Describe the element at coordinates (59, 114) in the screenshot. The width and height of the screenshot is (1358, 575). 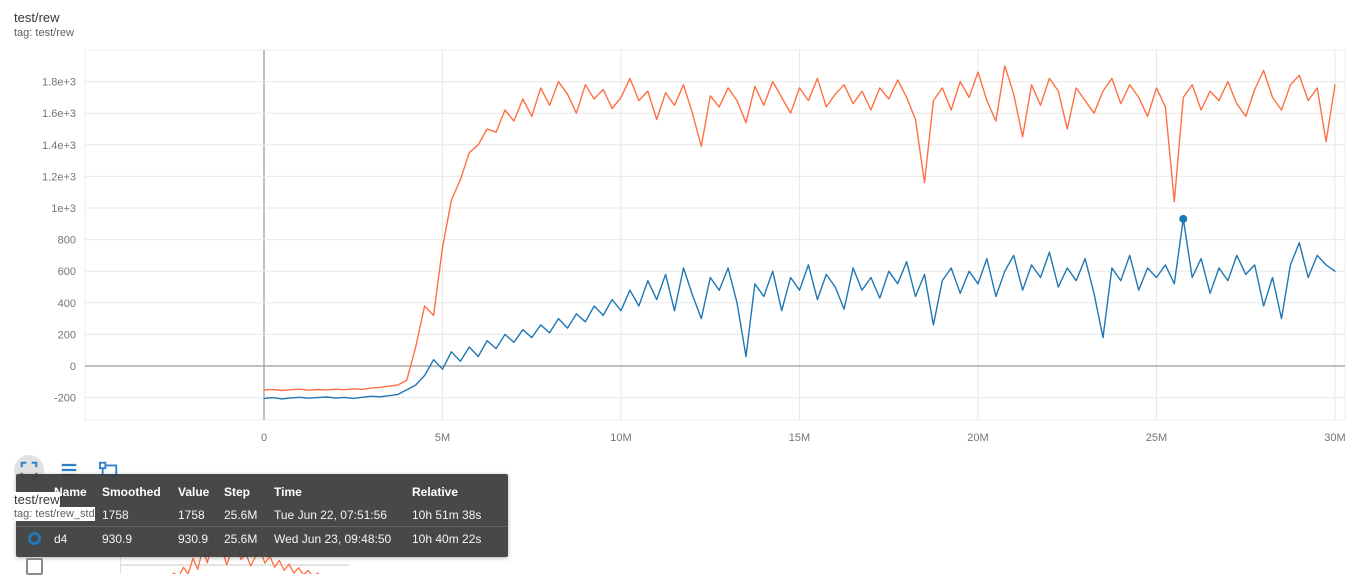
I see `svg-text: 1.6e+3` at that location.